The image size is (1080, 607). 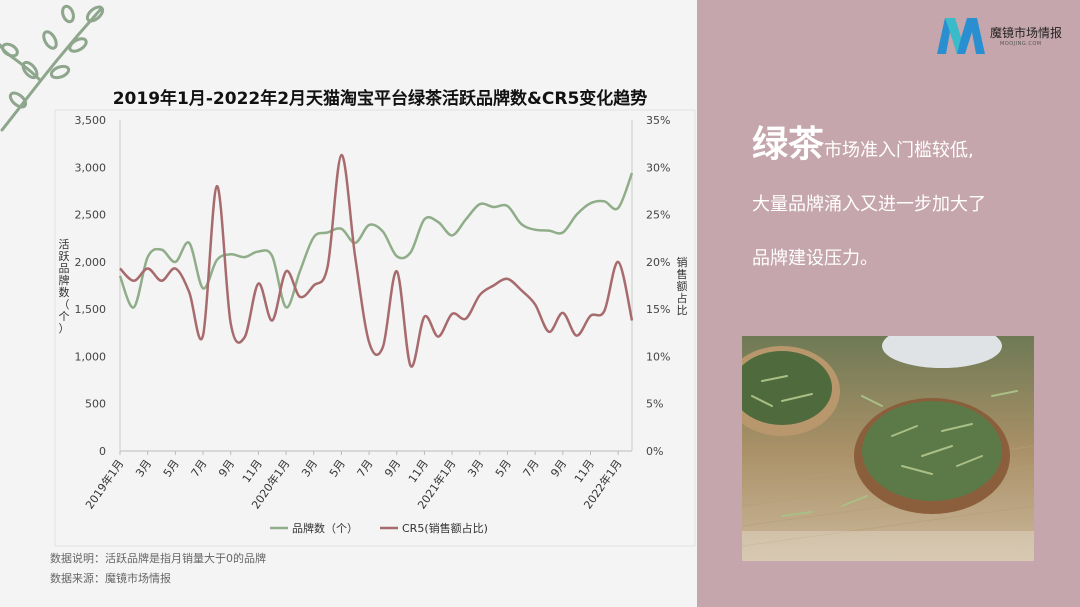 I want to click on y2-tick-label: 10%, so click(x=658, y=356).